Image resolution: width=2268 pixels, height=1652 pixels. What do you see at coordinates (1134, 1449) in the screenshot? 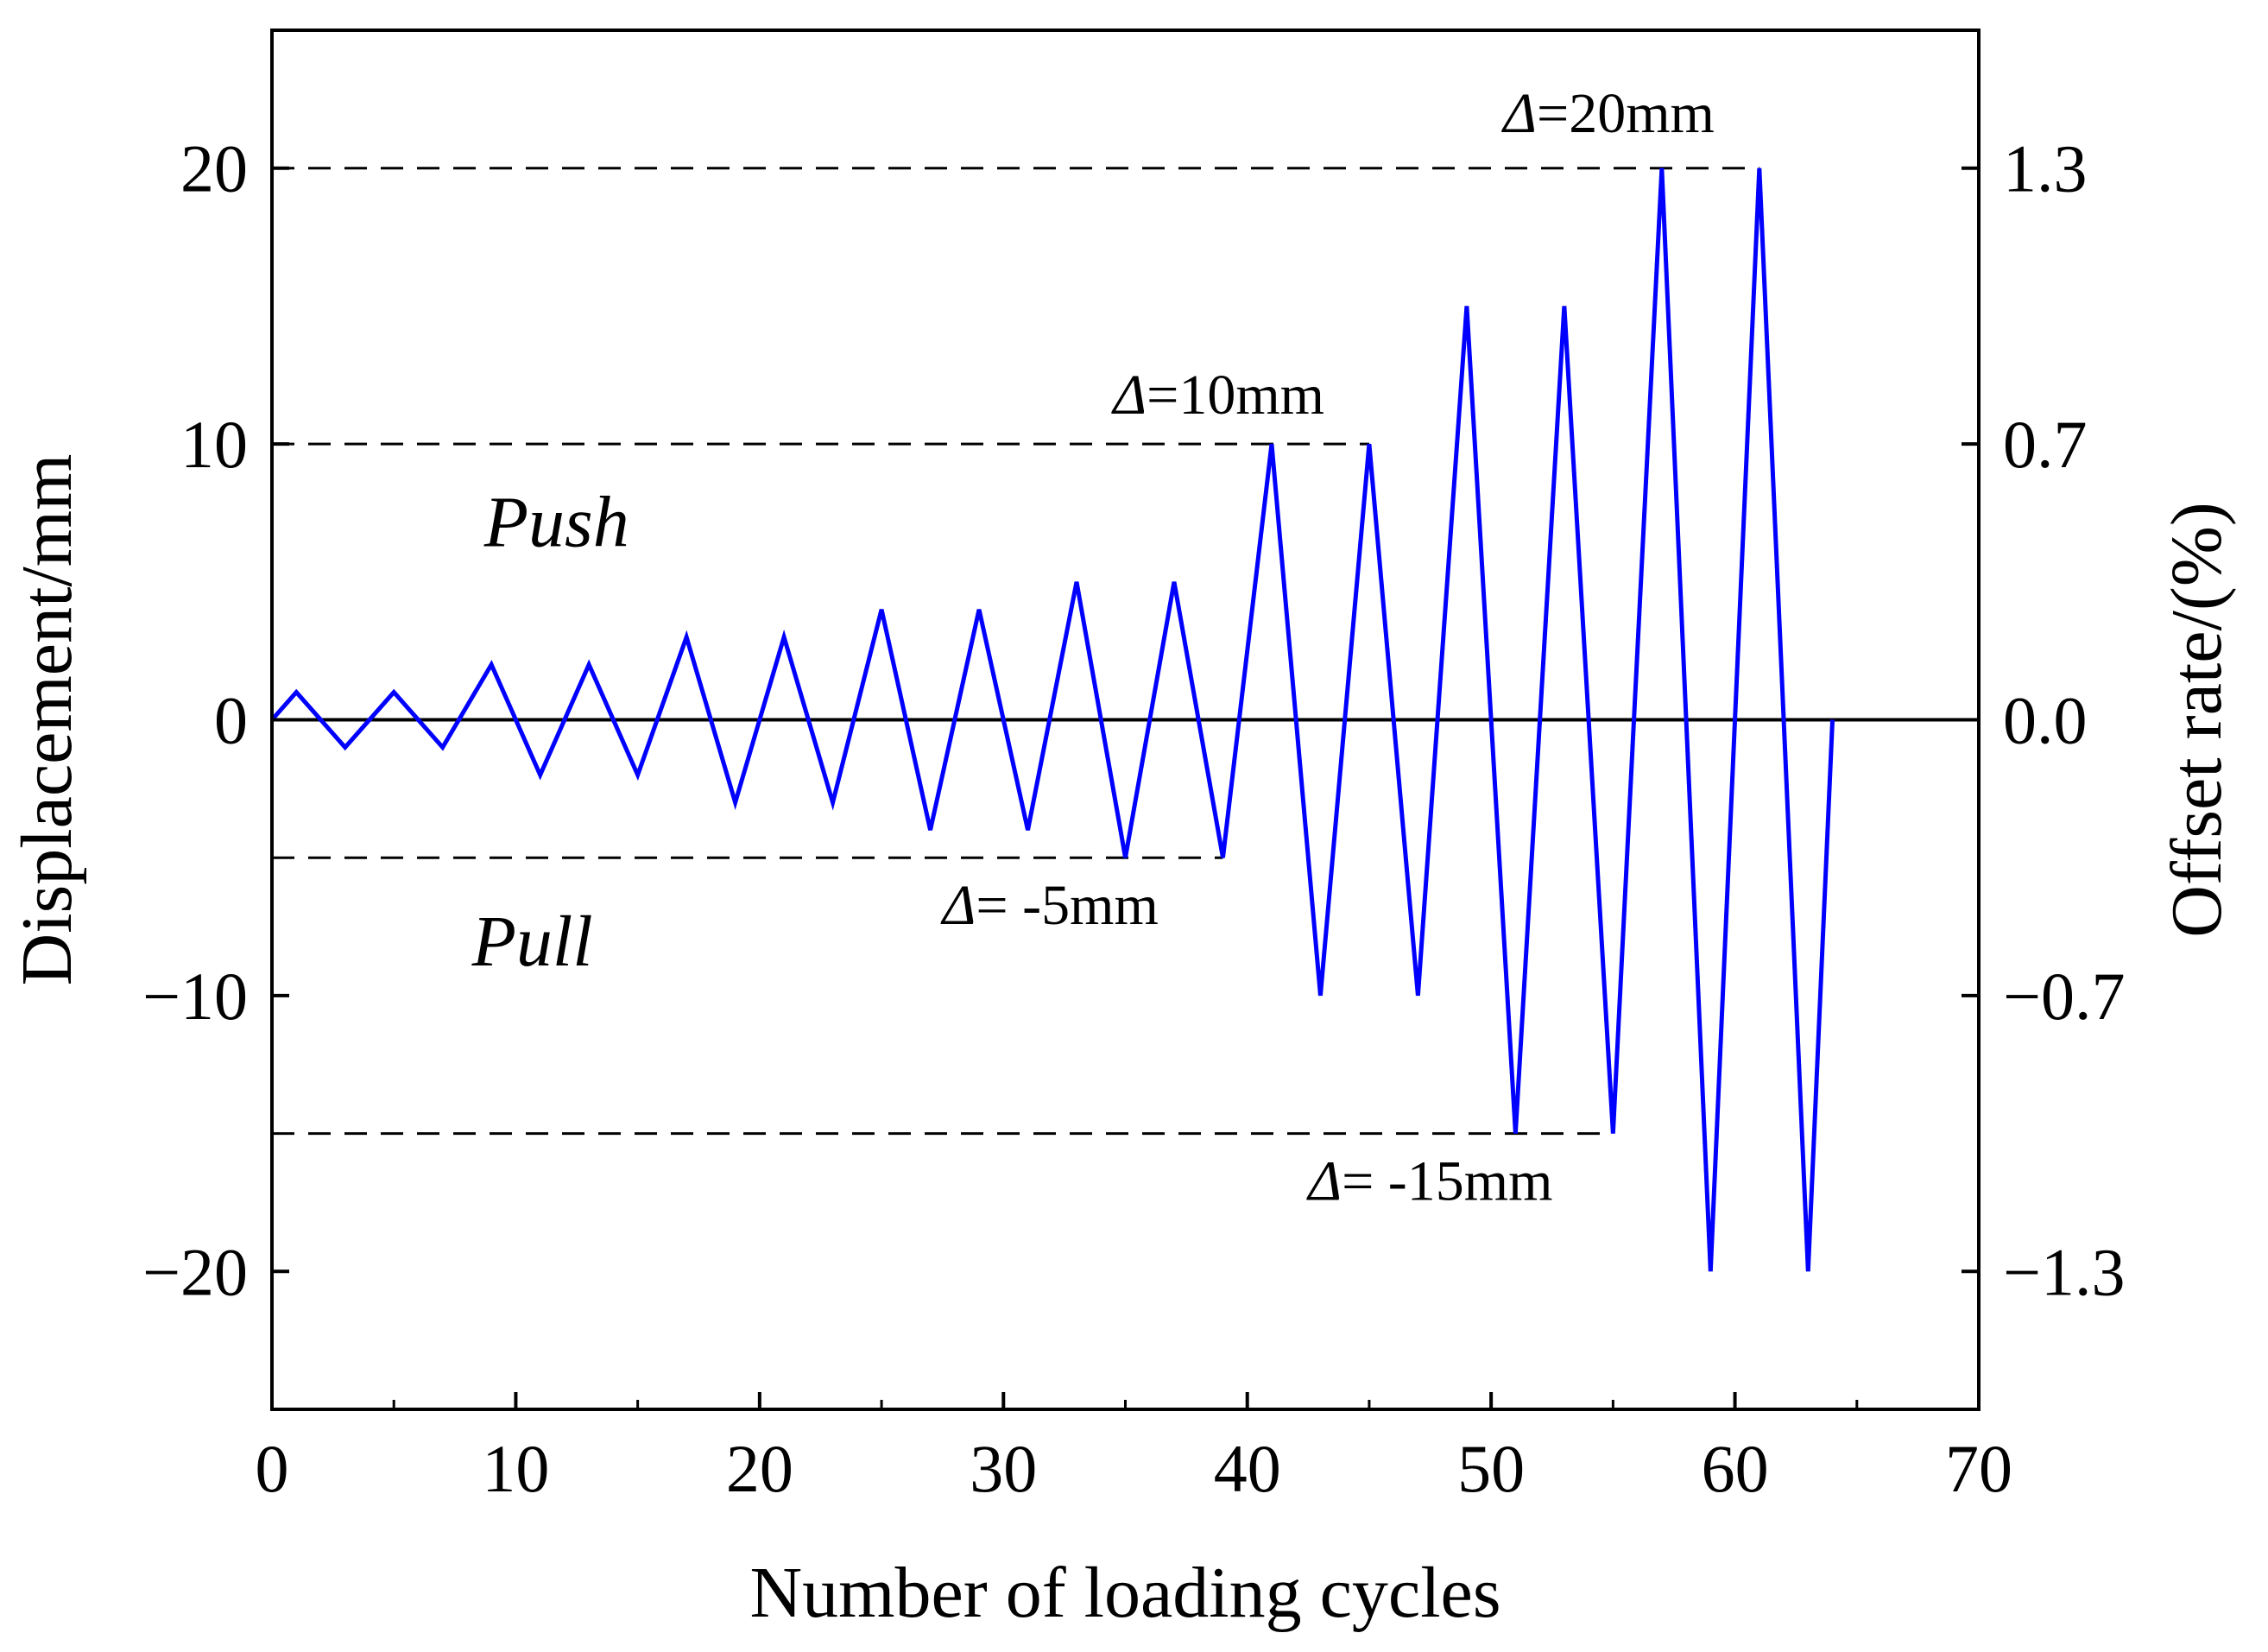
I see `x-axis-ticks: 0 10 20 30 40 50 60 70` at bounding box center [1134, 1449].